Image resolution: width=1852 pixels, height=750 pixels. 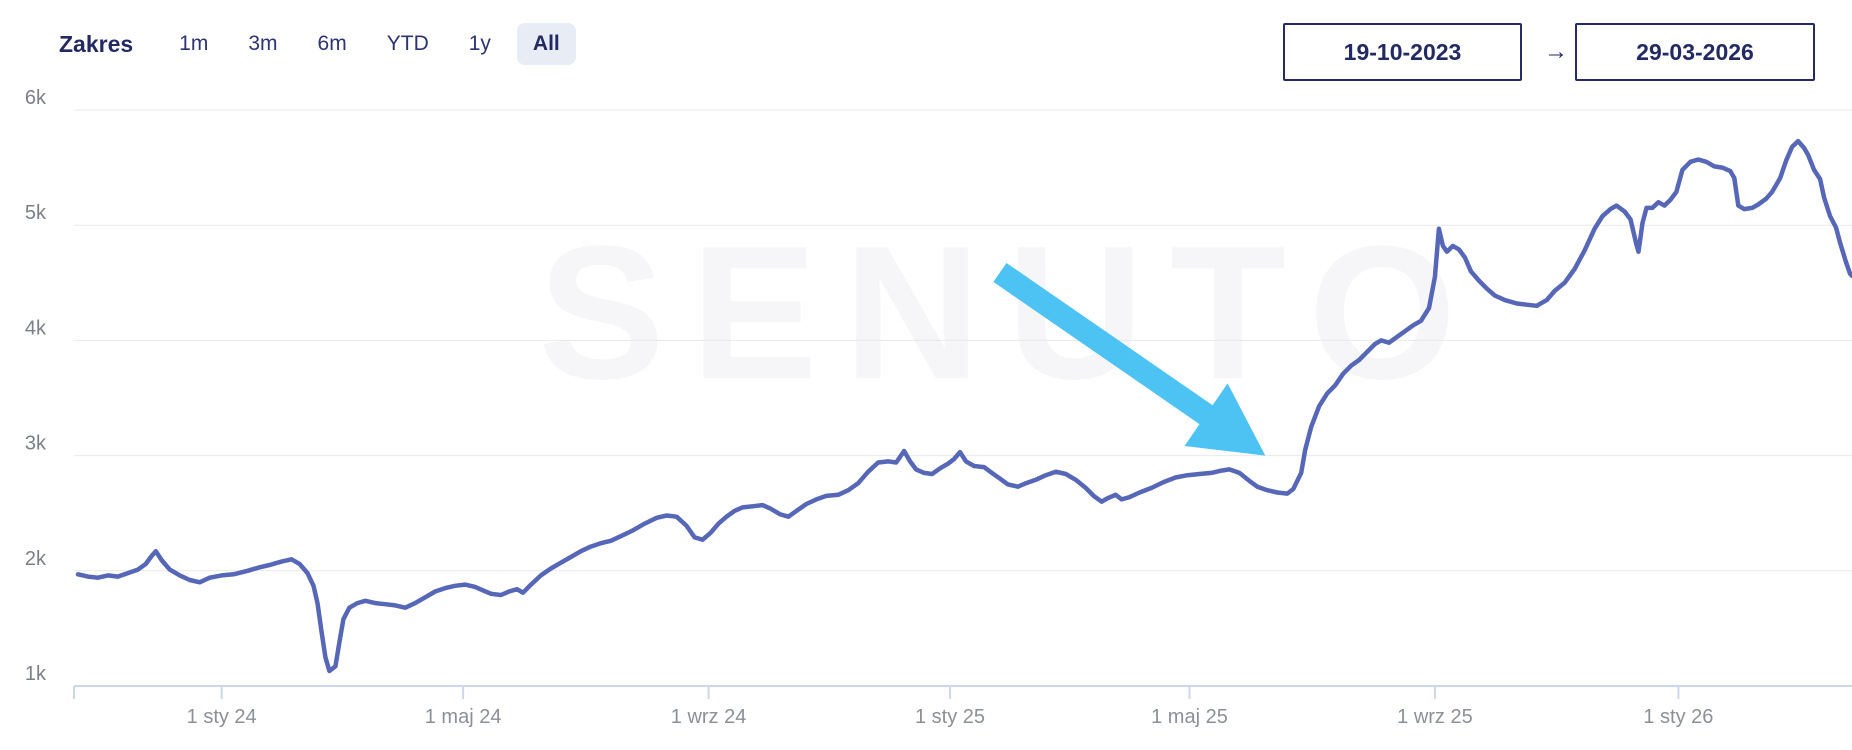 What do you see at coordinates (36, 674) in the screenshot?
I see `y-axis-label: 1k` at bounding box center [36, 674].